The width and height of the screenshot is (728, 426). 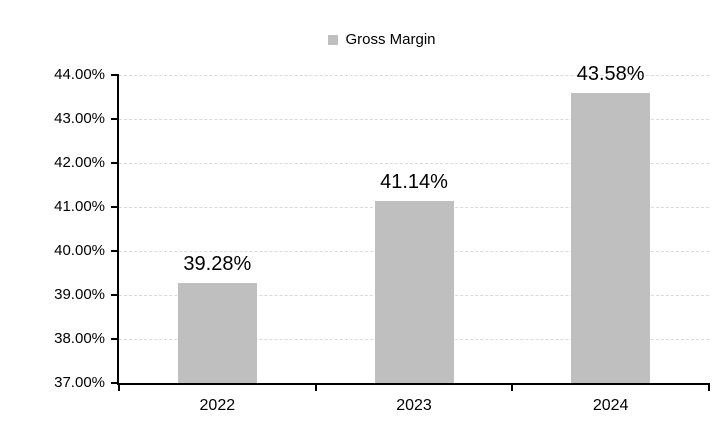 What do you see at coordinates (610, 405) in the screenshot?
I see `x-axis-label-2024: 2024` at bounding box center [610, 405].